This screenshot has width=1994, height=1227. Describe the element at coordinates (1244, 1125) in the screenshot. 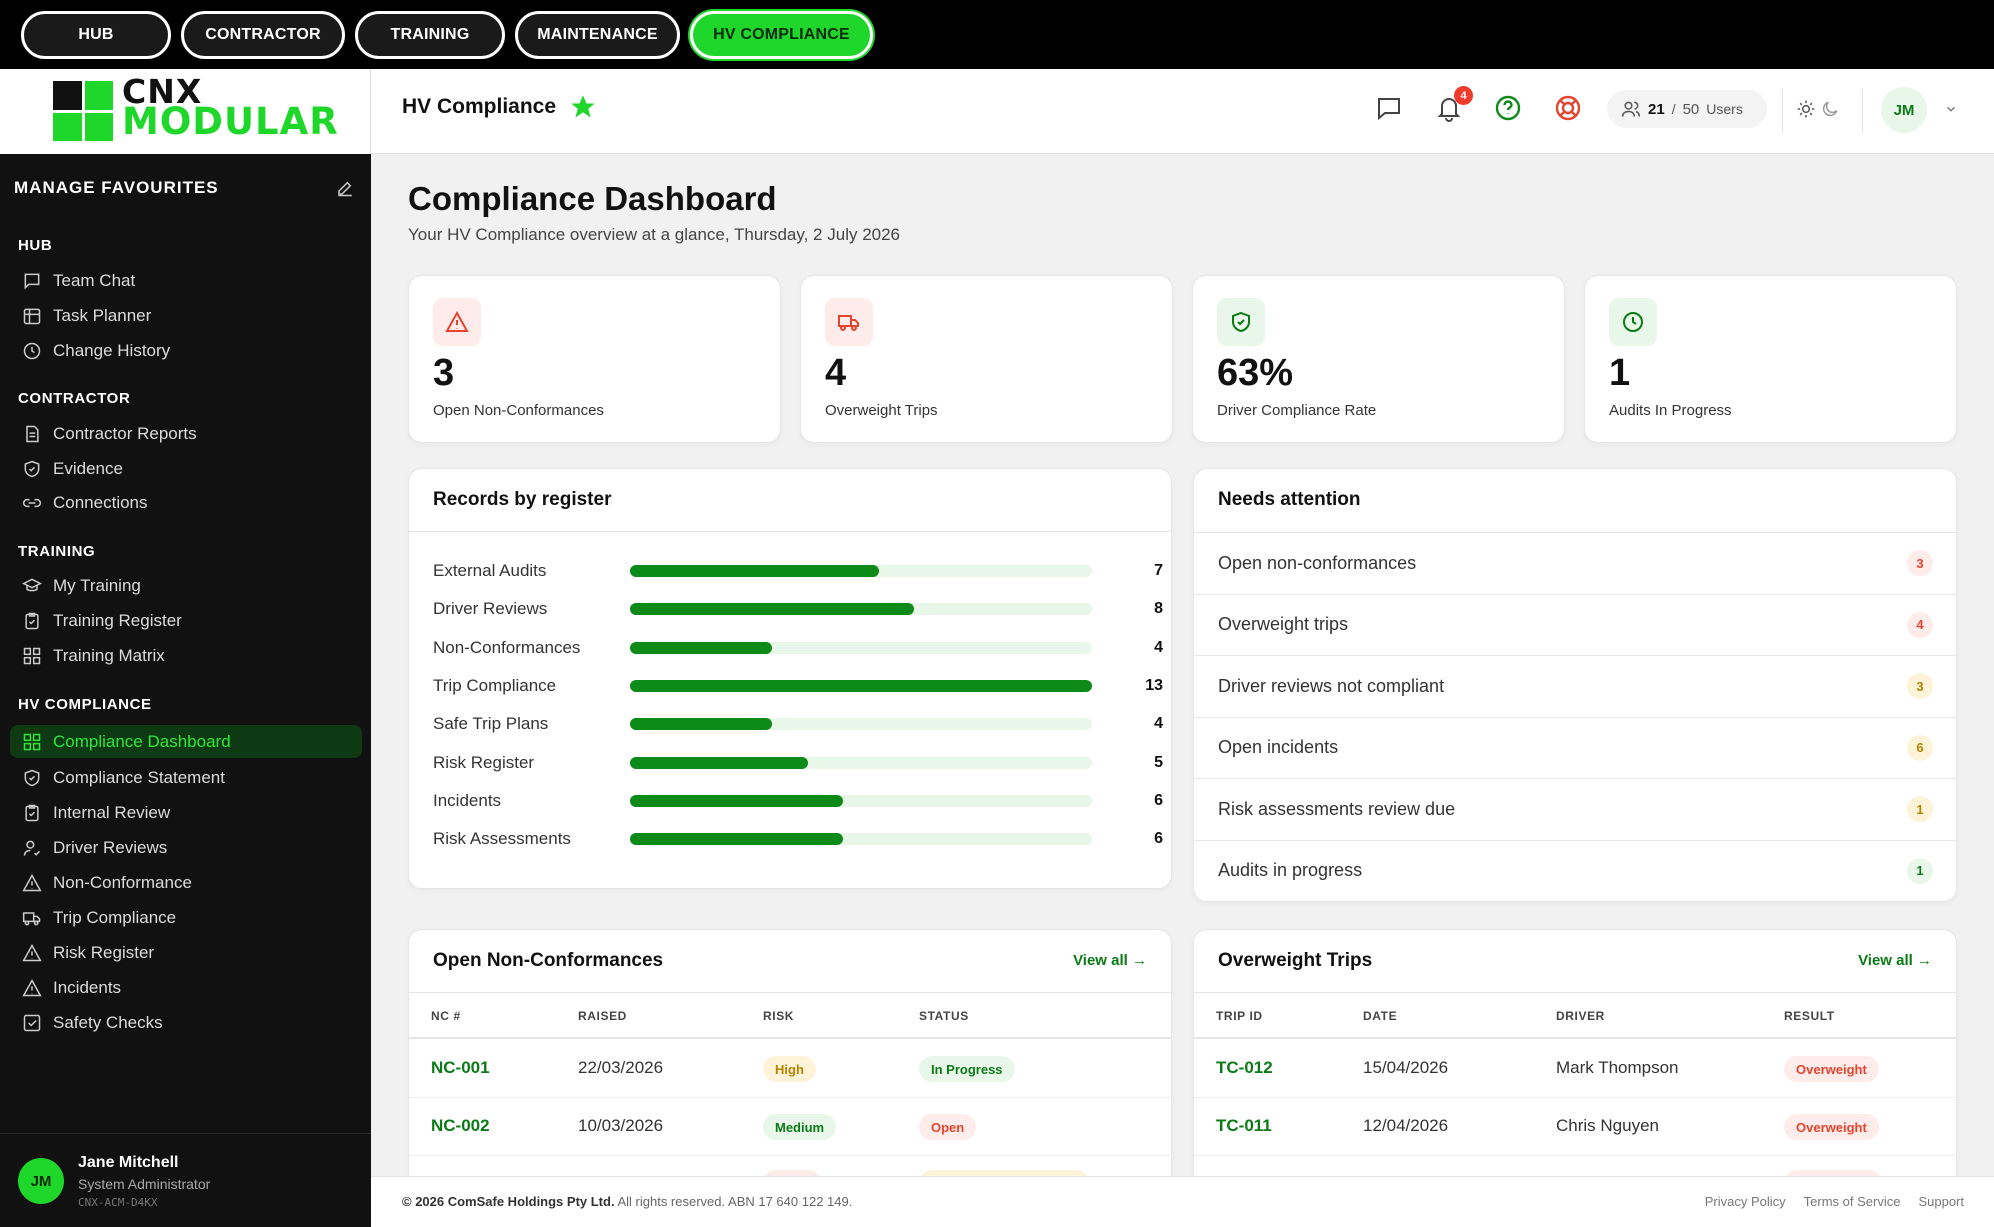

I see `trip-id: TC-011` at that location.